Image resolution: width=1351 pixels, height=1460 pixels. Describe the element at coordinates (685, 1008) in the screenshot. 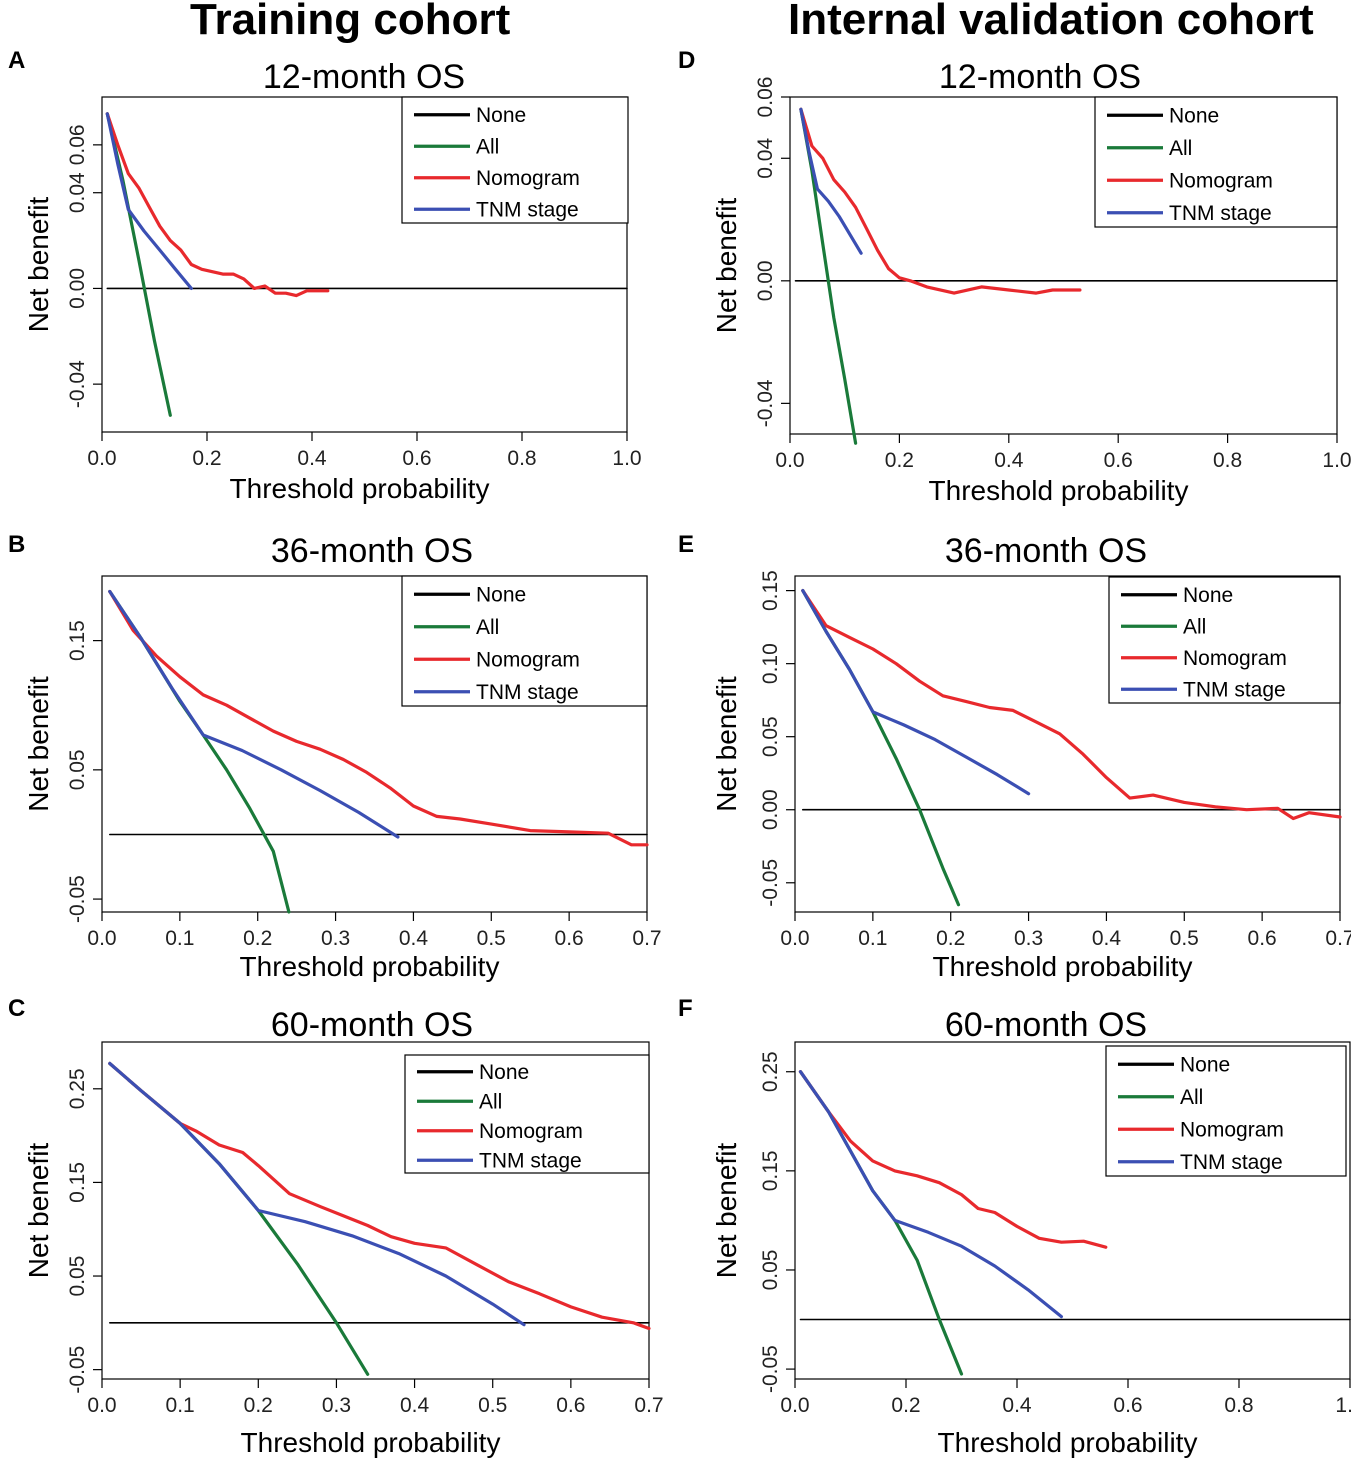

I see `panel-letter: F` at that location.